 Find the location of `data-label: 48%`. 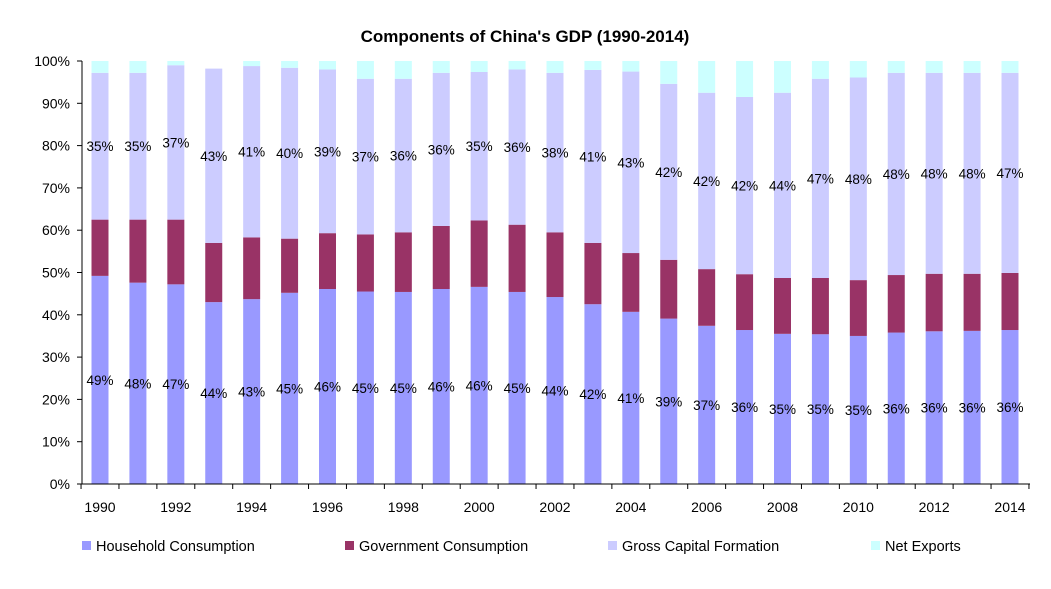

data-label: 48% is located at coordinates (137, 383).